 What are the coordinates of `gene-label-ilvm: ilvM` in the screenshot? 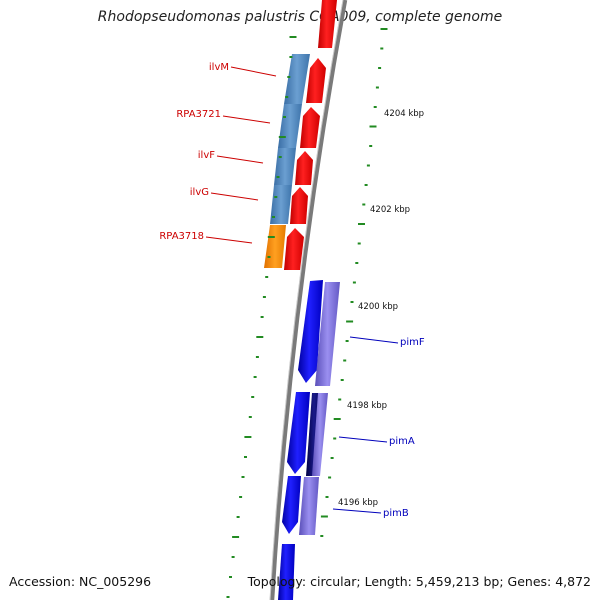 It's located at (219, 67).